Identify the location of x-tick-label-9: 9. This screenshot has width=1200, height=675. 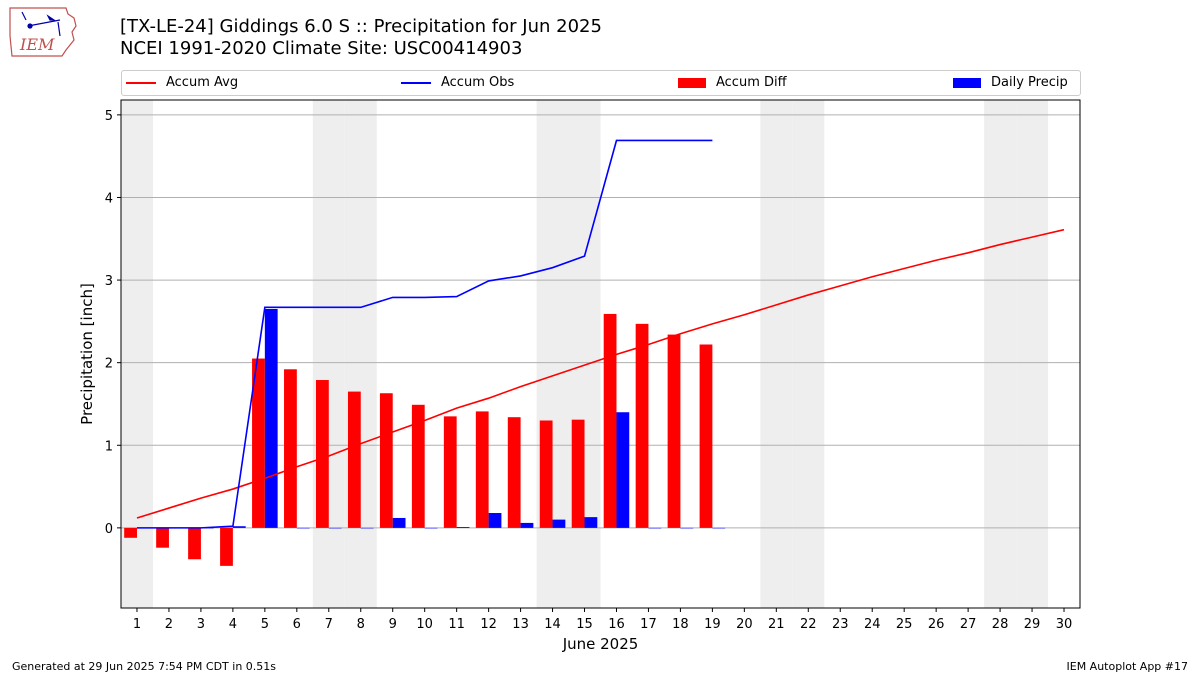
(393, 624).